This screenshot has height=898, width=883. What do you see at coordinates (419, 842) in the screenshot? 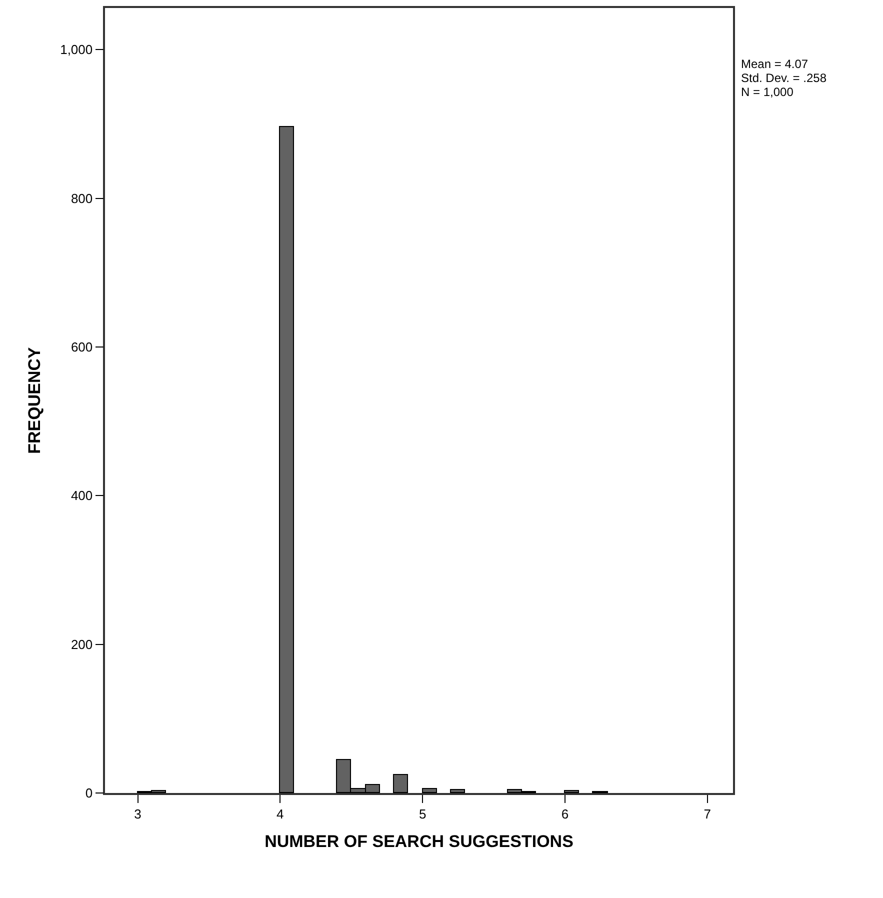
I see `x-axis-title: NUMBER OF SEARCH SUGGESTIONS` at bounding box center [419, 842].